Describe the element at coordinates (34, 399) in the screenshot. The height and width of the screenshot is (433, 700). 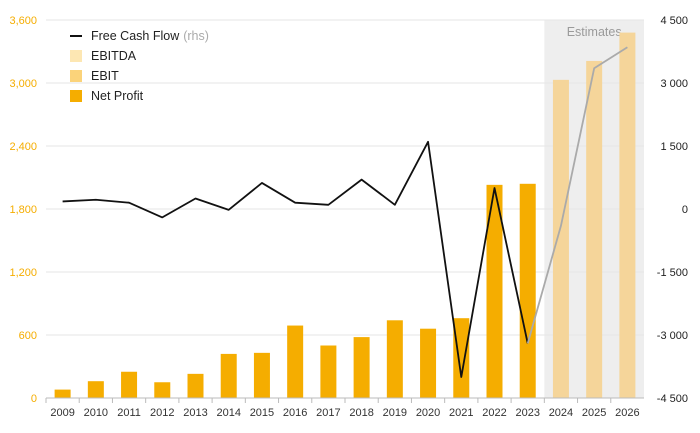
I see `left-tick-label: 0` at that location.